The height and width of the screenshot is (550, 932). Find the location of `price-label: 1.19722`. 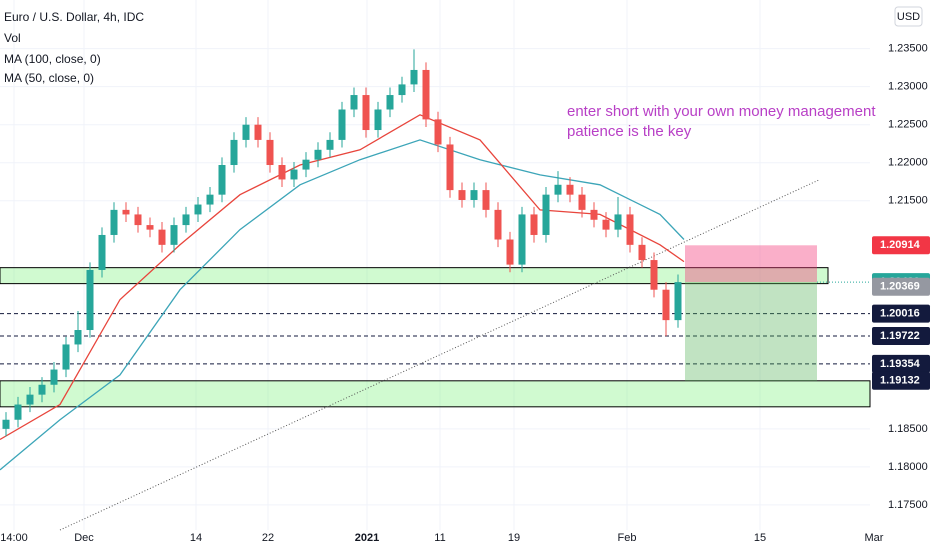

price-label: 1.19722 is located at coordinates (900, 336).